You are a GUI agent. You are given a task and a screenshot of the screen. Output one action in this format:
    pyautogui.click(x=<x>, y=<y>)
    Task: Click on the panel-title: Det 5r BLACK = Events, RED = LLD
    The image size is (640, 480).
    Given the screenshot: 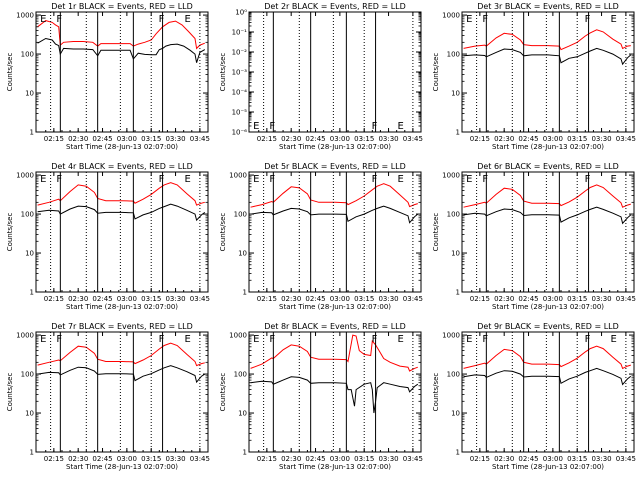 What is the action you would take?
    pyautogui.click(x=335, y=166)
    